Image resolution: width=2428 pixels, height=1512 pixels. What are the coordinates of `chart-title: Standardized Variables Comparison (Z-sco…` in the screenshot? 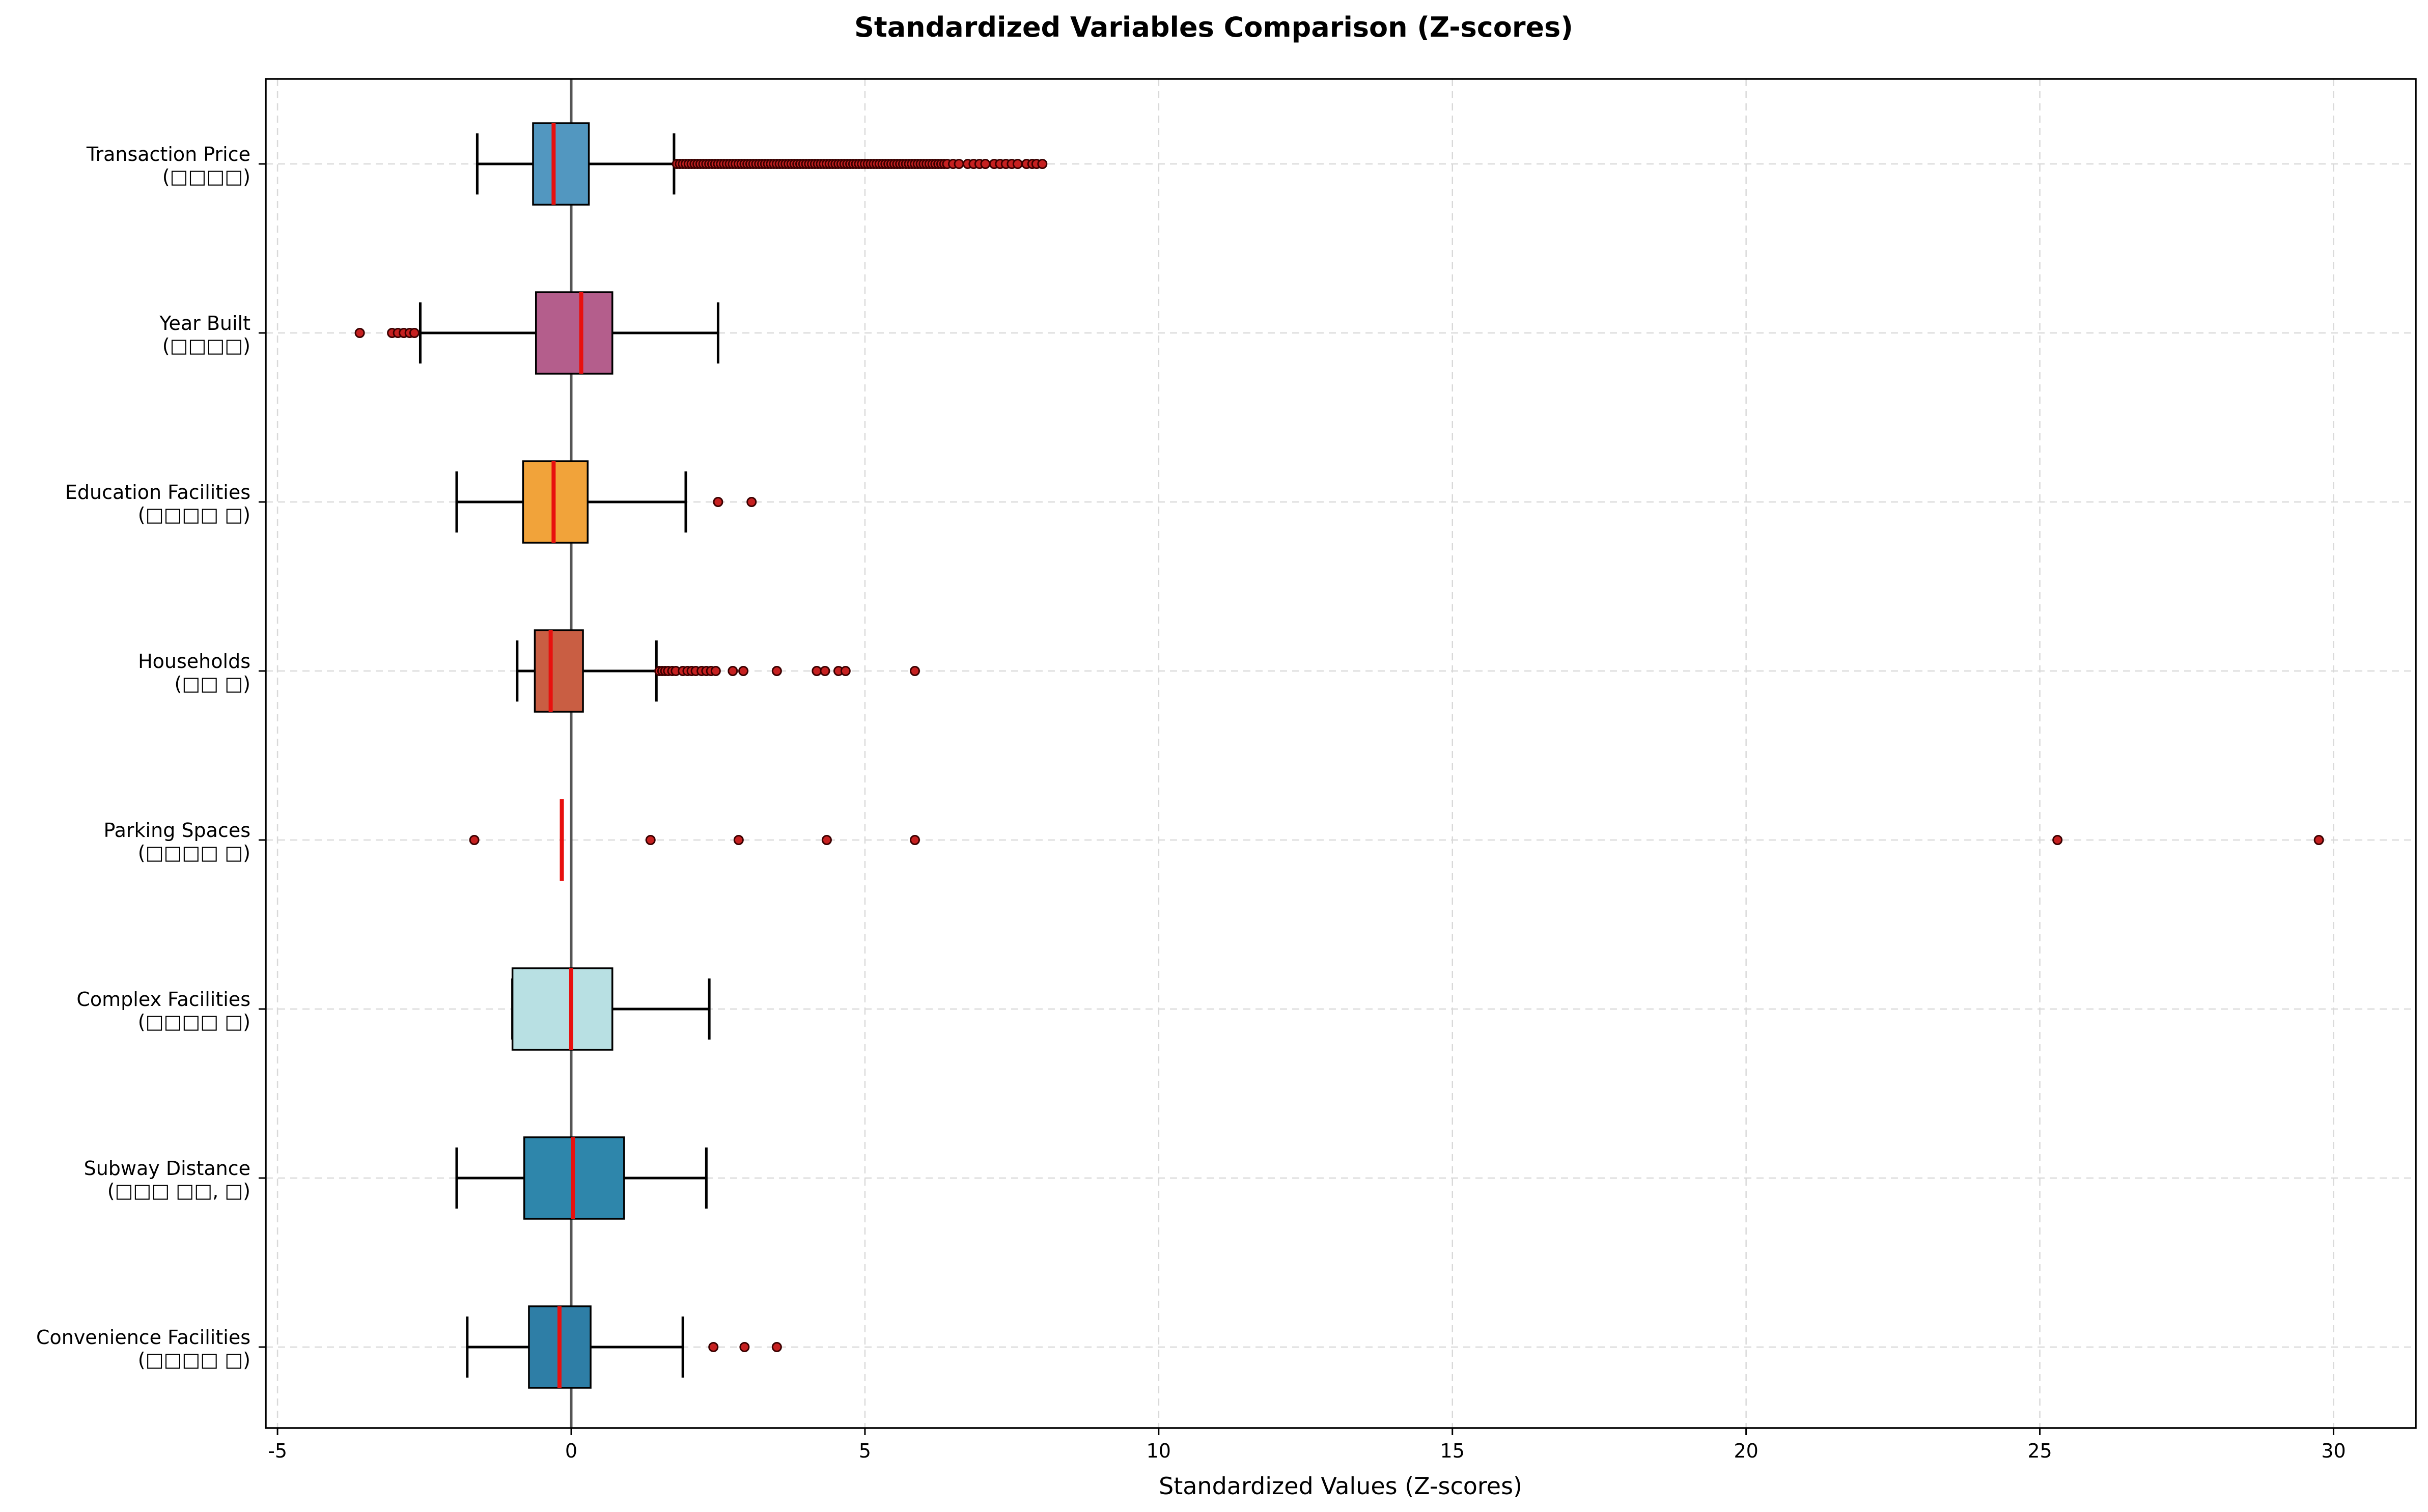 It's located at (1213, 27).